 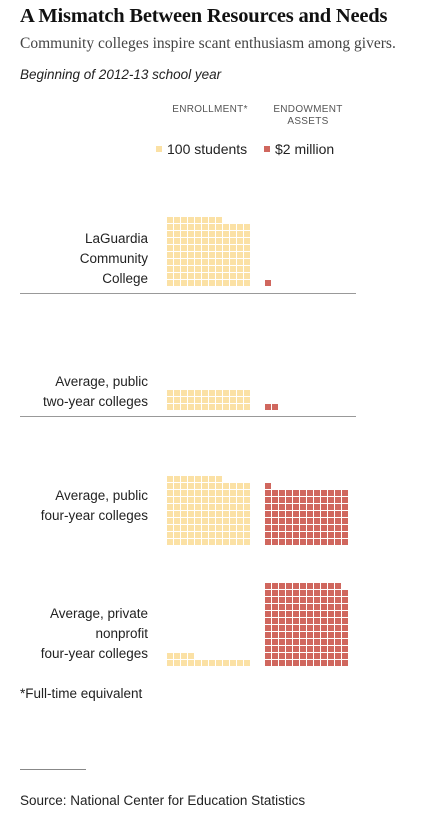 What do you see at coordinates (267, 149) in the screenshot?
I see `endowment-legend-swatch` at bounding box center [267, 149].